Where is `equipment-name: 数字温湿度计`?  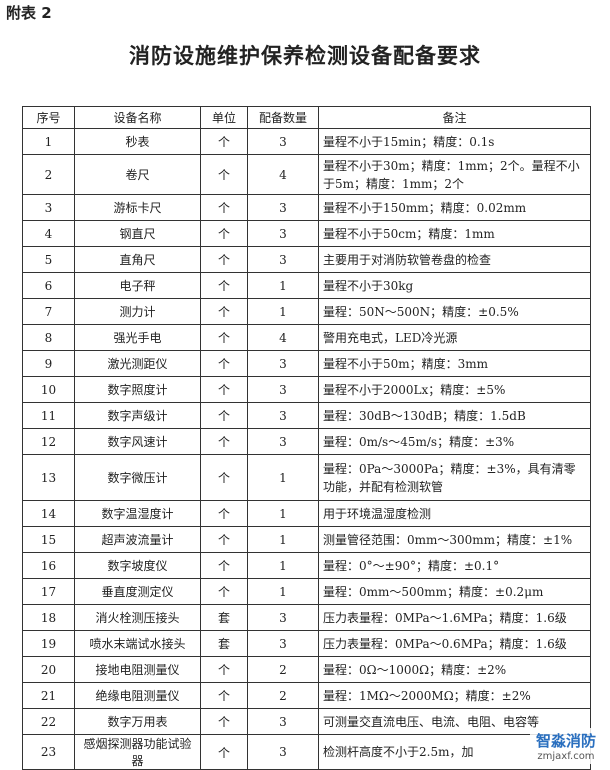 equipment-name: 数字温湿度计 is located at coordinates (137, 513).